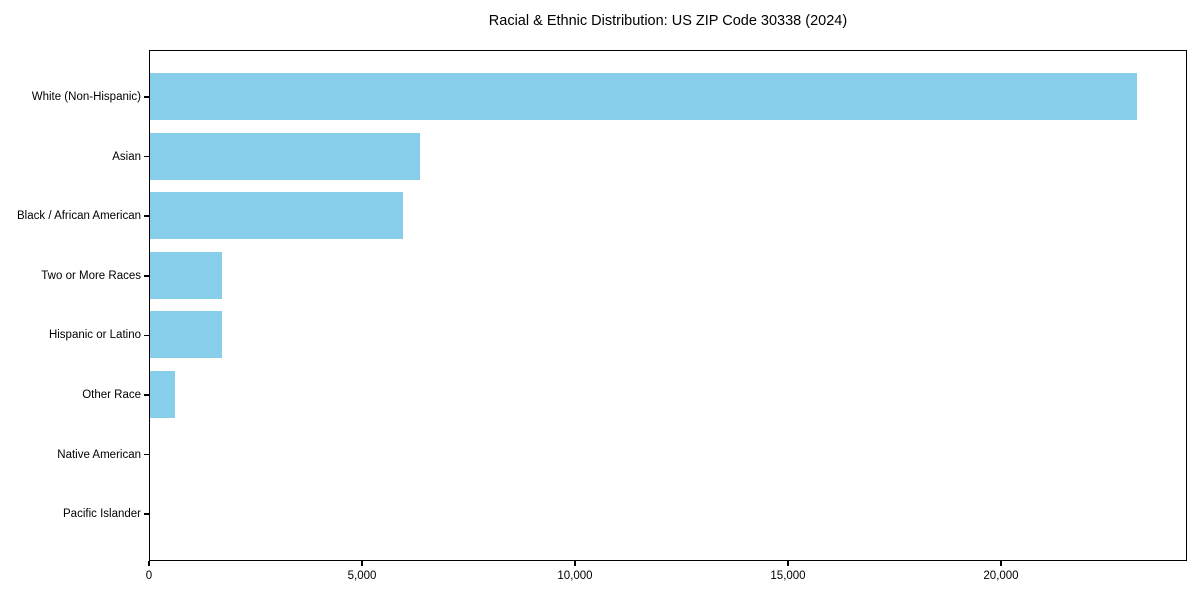 This screenshot has width=1200, height=600. Describe the element at coordinates (1001, 576) in the screenshot. I see `x-tick-label: 20,000` at that location.